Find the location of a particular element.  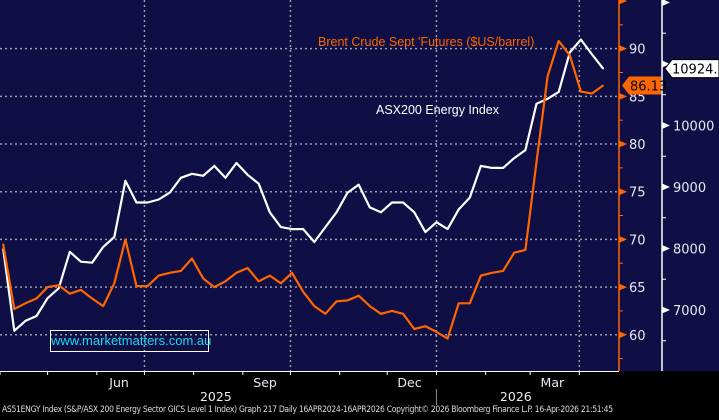

left-axis-tick-label: 75 is located at coordinates (637, 193).